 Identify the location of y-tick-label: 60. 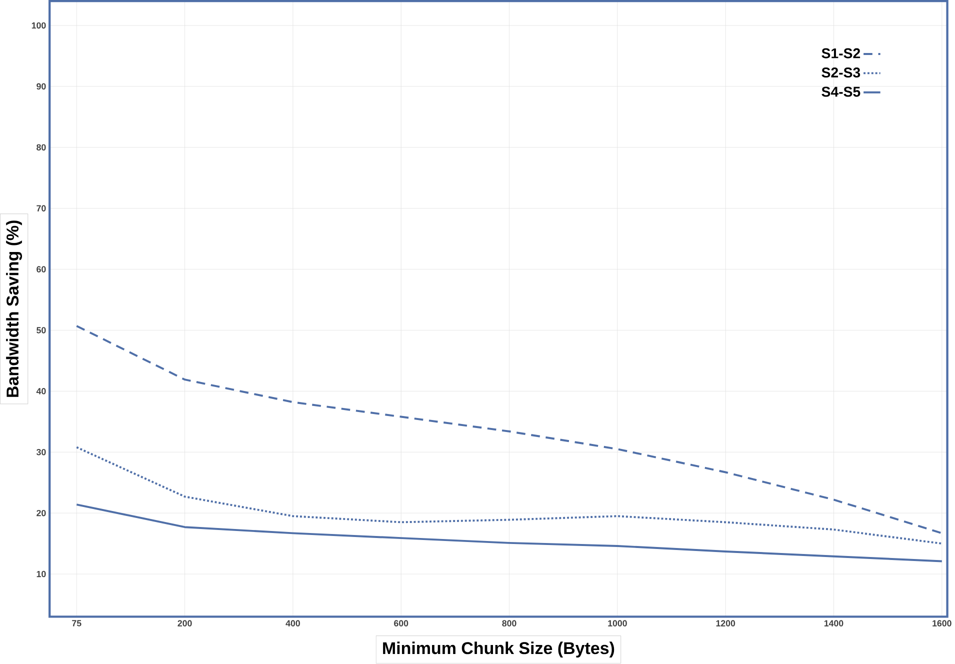
(41, 269).